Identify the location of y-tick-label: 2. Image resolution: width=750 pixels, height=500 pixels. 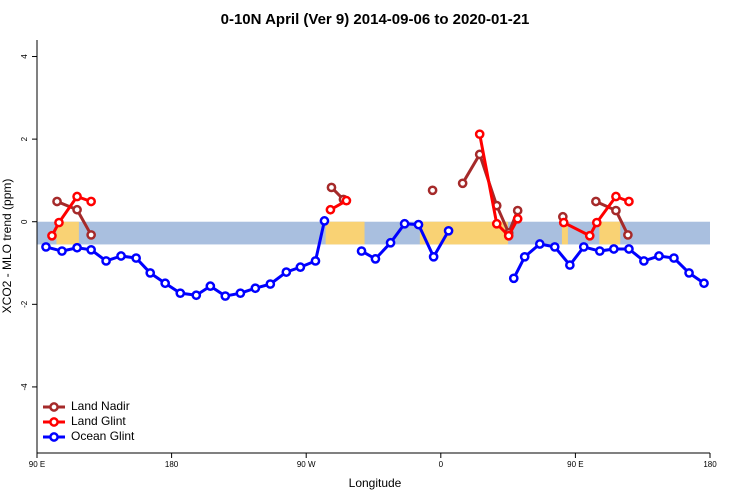
(24, 138).